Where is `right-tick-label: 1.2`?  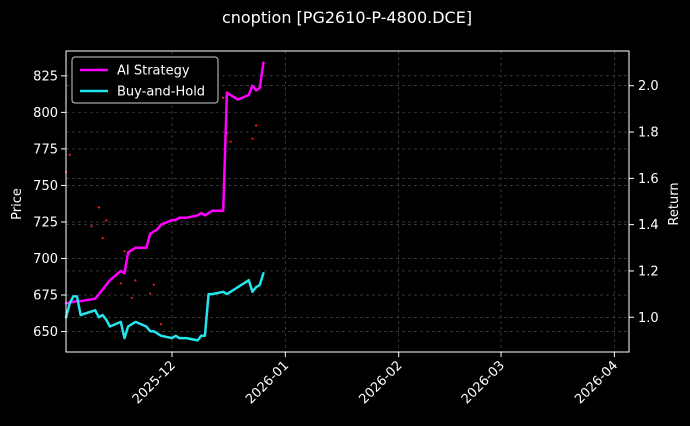
right-tick-label: 1.2 is located at coordinates (648, 271).